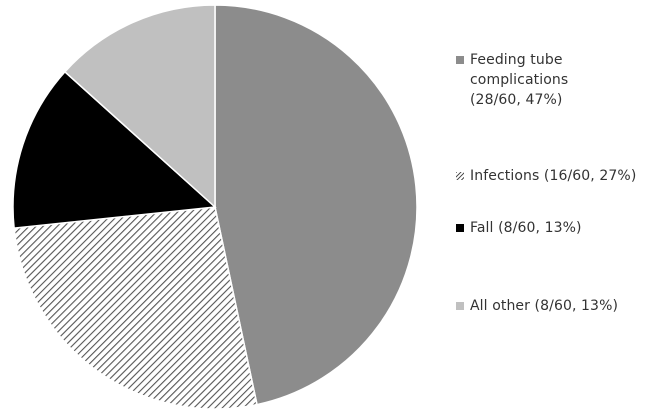 The width and height of the screenshot is (656, 415). Describe the element at coordinates (526, 228) in the screenshot. I see `legend-label-fall: Fall (8/60, 13%)` at that location.